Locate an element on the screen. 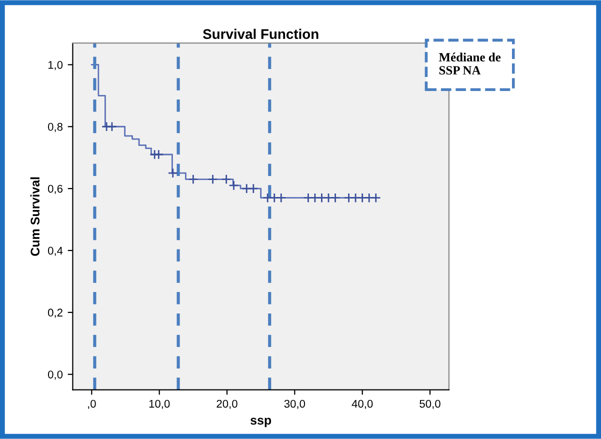 Image resolution: width=601 pixels, height=439 pixels. x-tick-label: 50,0 is located at coordinates (430, 405).